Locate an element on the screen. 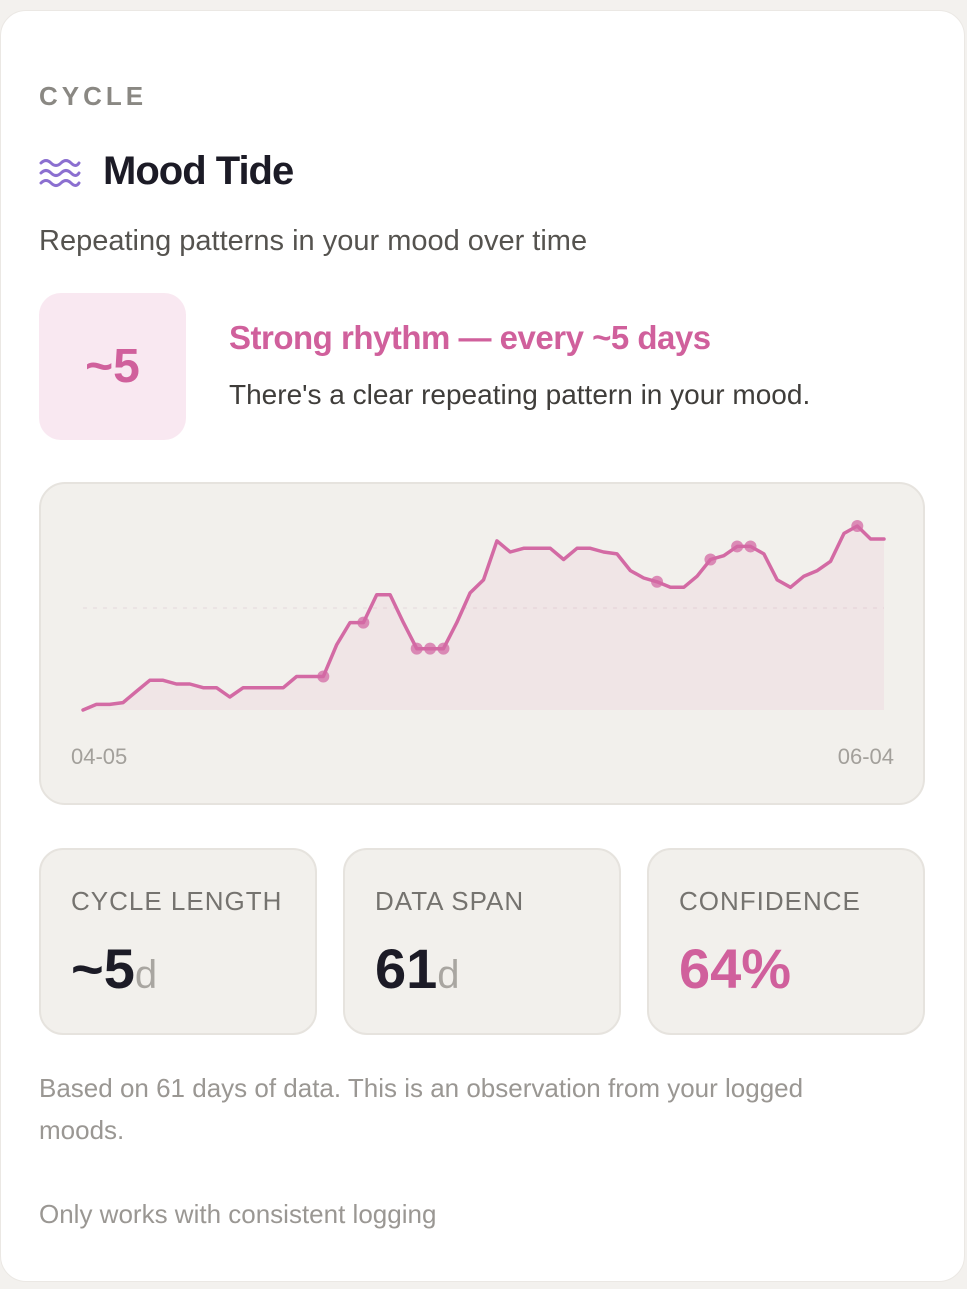  rhythm-badge: ~5 is located at coordinates (112, 366).